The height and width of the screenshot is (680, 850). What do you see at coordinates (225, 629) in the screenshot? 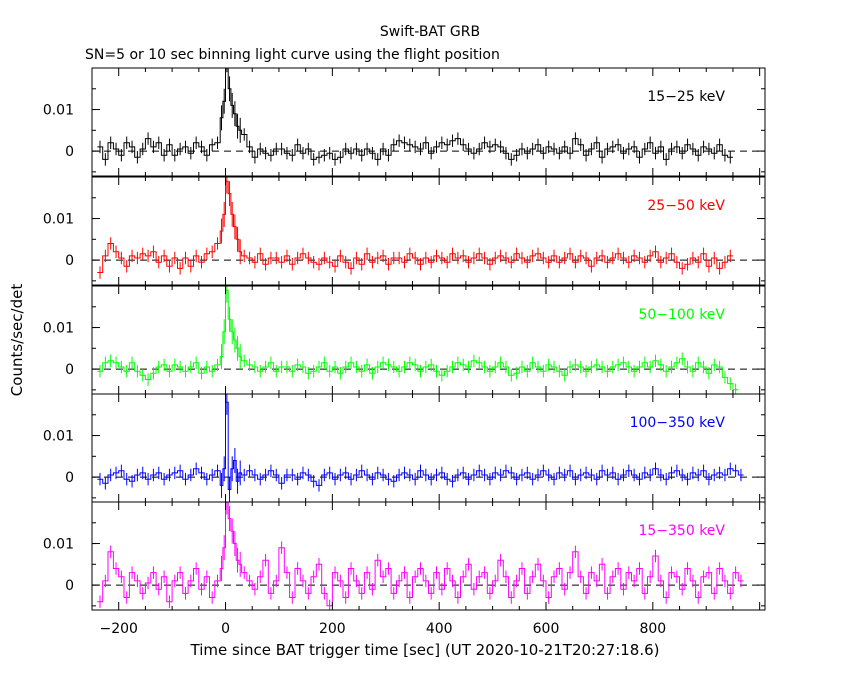
I see `x-tick-label: 0` at bounding box center [225, 629].